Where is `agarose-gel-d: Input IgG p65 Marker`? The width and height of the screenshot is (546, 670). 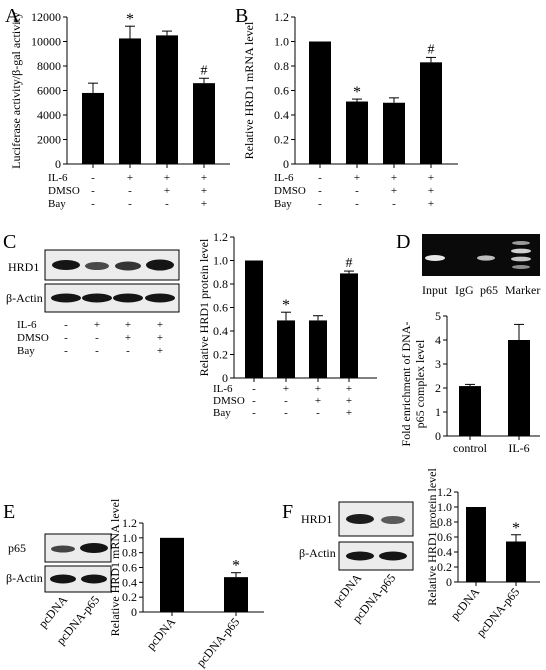
agarose-gel-d: Input IgG p65 Marker is located at coordinates (481, 265).